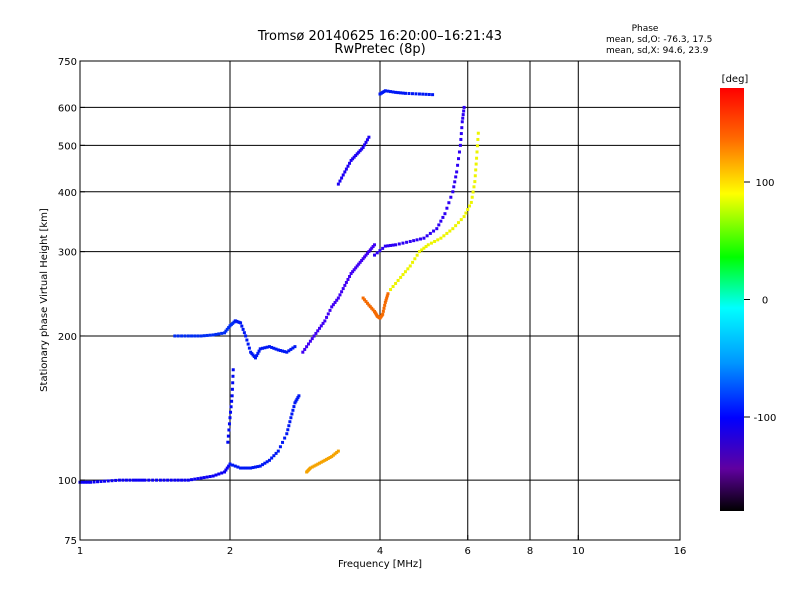  I want to click on stats-line-o: mean, sd,O: -76.3, 17.5, so click(659, 40).